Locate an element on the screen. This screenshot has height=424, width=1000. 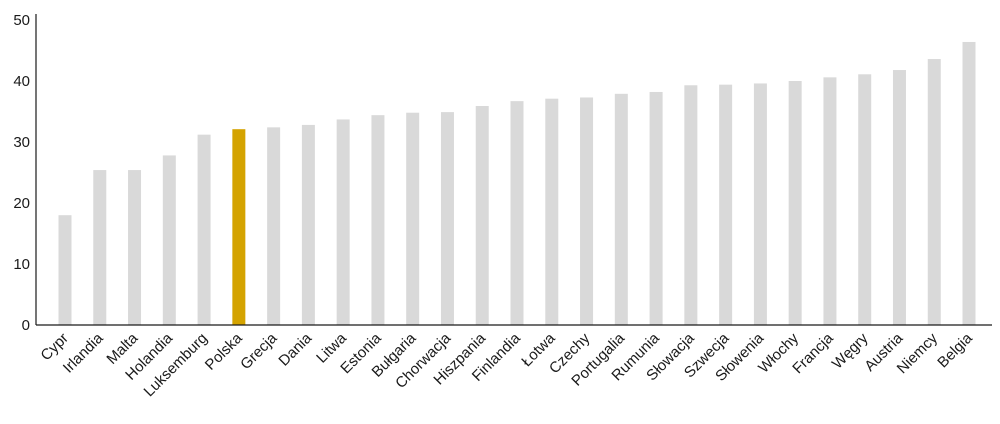
bar-cypr is located at coordinates (65, 270).